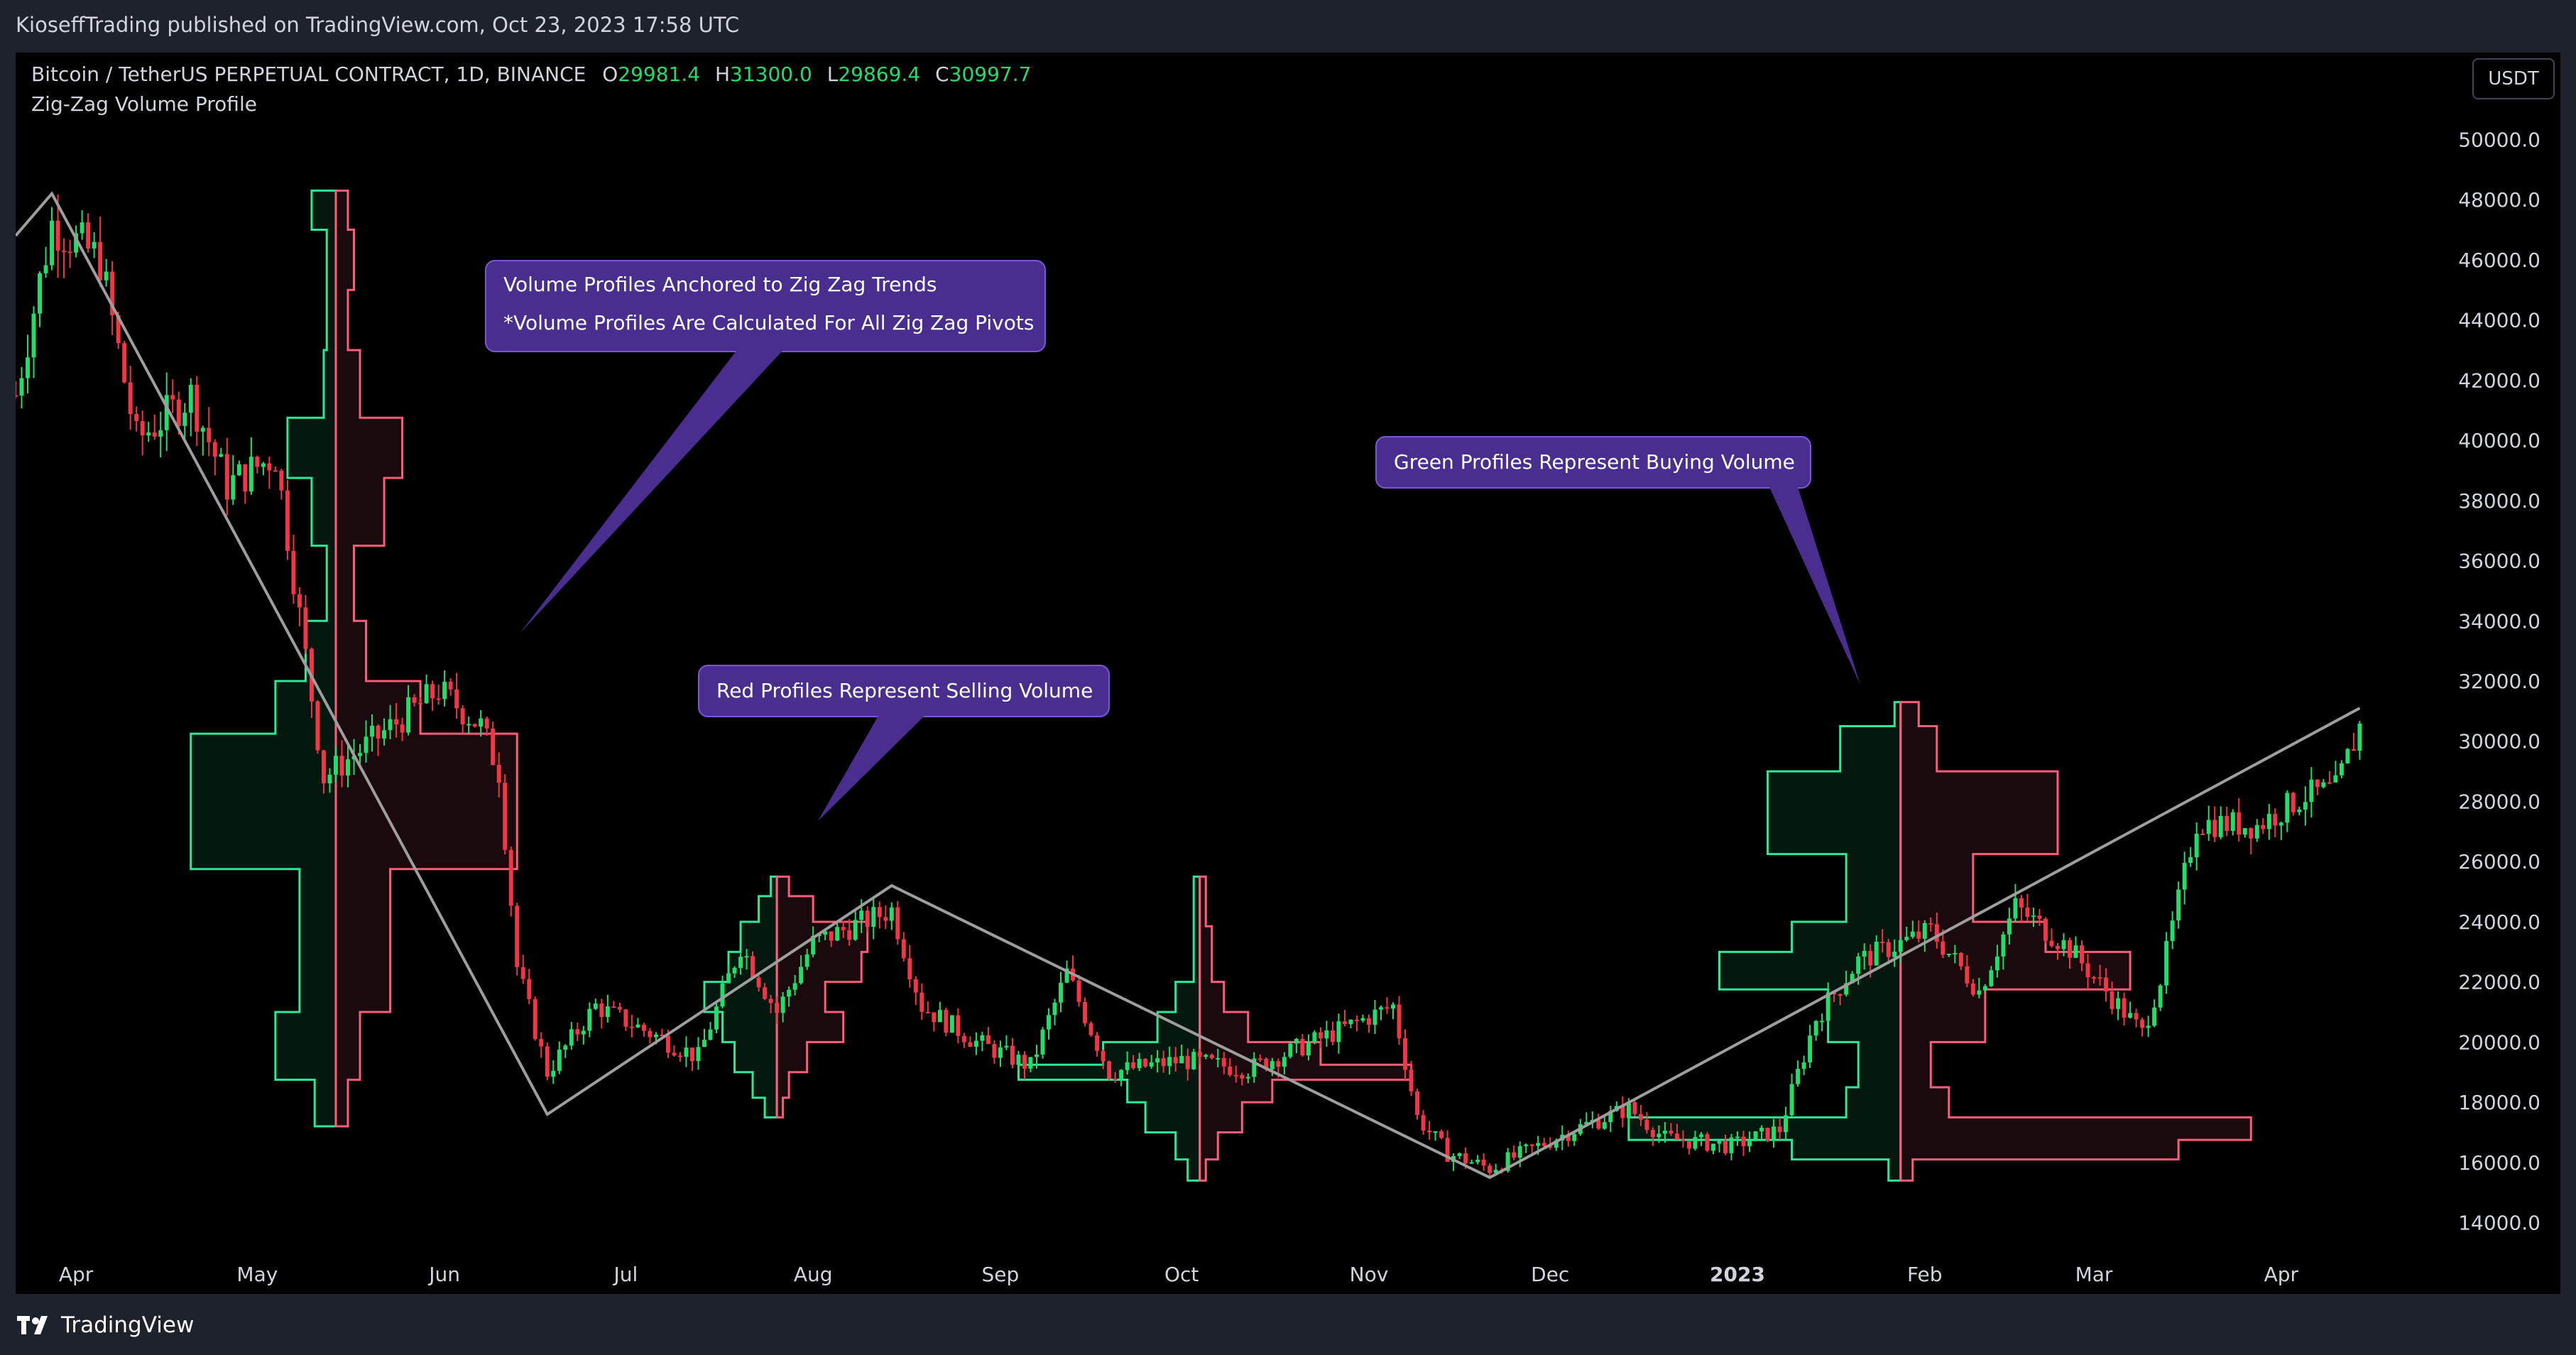 The image size is (2576, 1355). What do you see at coordinates (1181, 1274) in the screenshot?
I see `time-tick-label: Oct` at bounding box center [1181, 1274].